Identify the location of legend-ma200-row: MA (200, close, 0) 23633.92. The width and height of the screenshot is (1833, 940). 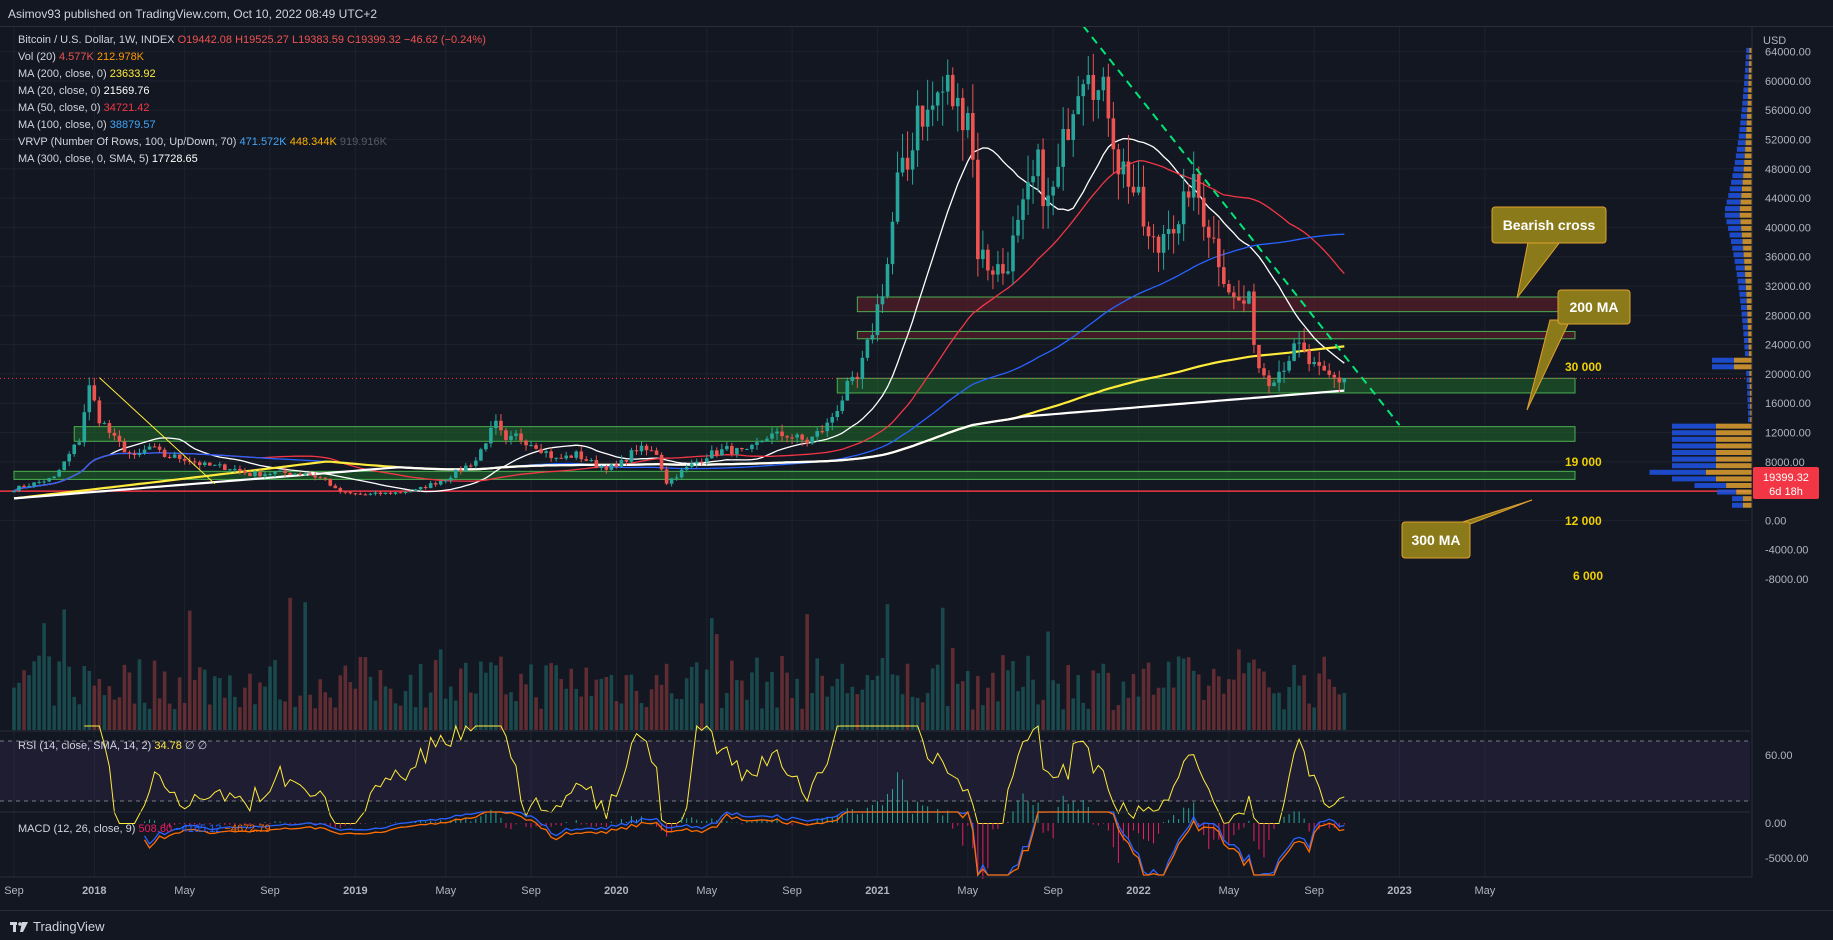
(87, 74).